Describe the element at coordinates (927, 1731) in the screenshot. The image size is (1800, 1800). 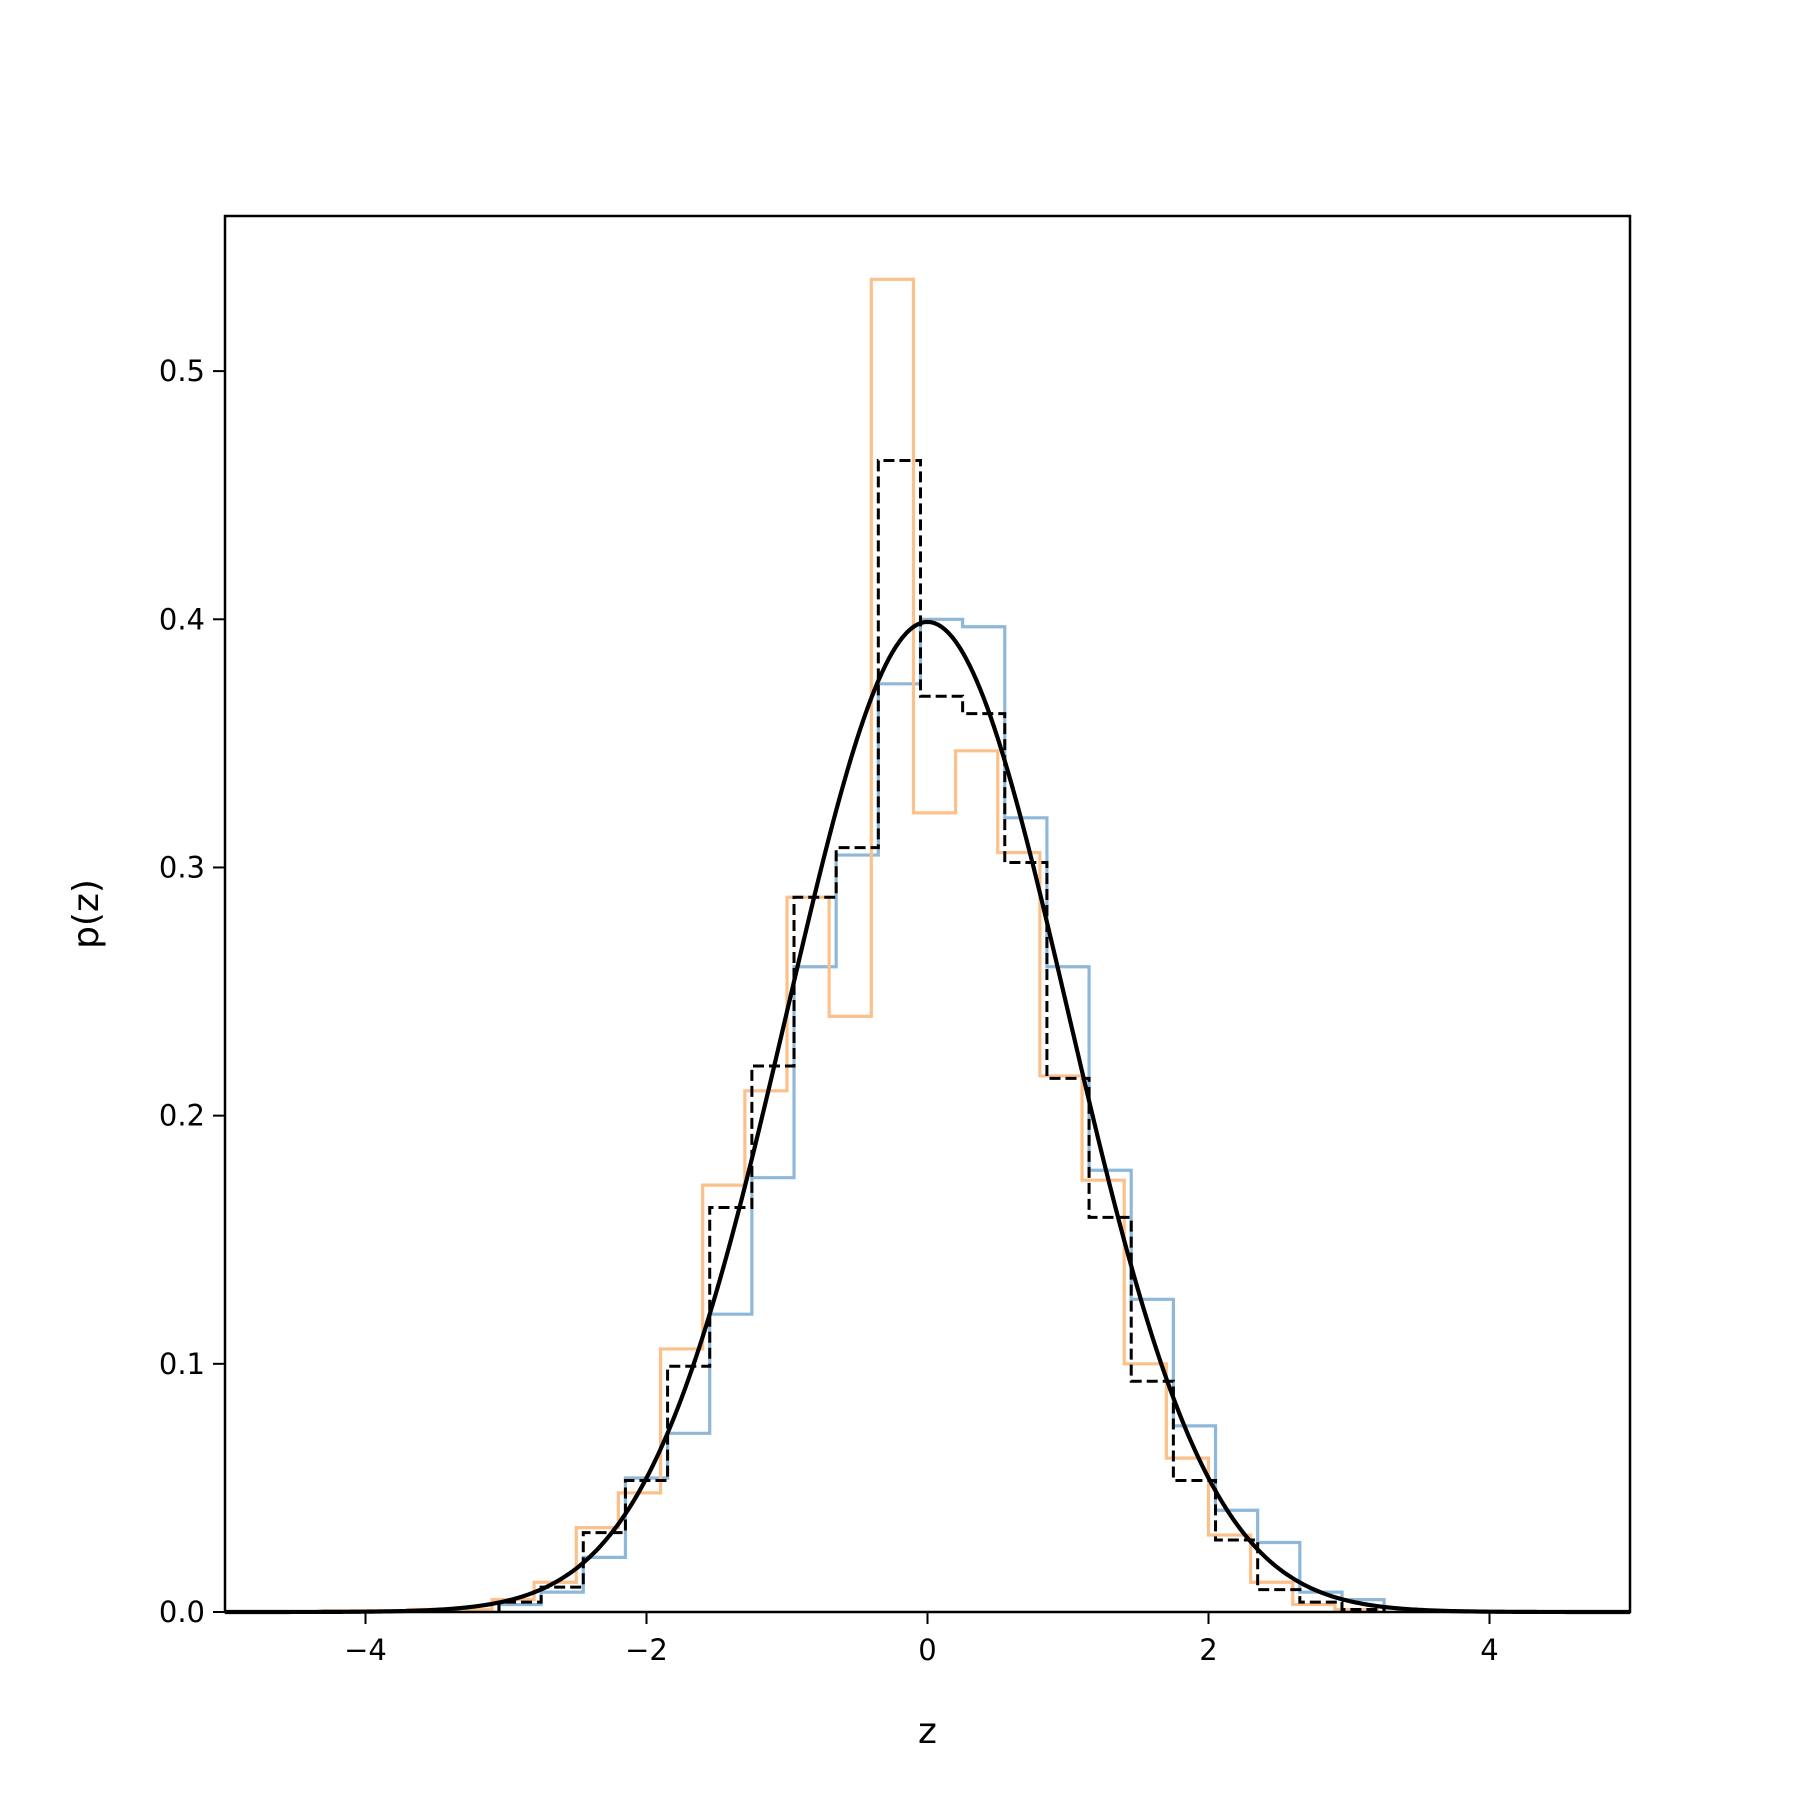
I see `x-axis-label: z` at that location.